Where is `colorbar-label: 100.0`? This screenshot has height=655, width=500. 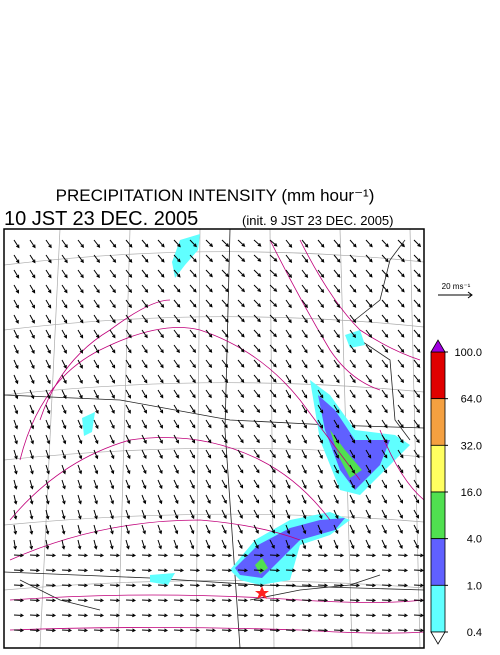 colorbar-label: 100.0 is located at coordinates (468, 353).